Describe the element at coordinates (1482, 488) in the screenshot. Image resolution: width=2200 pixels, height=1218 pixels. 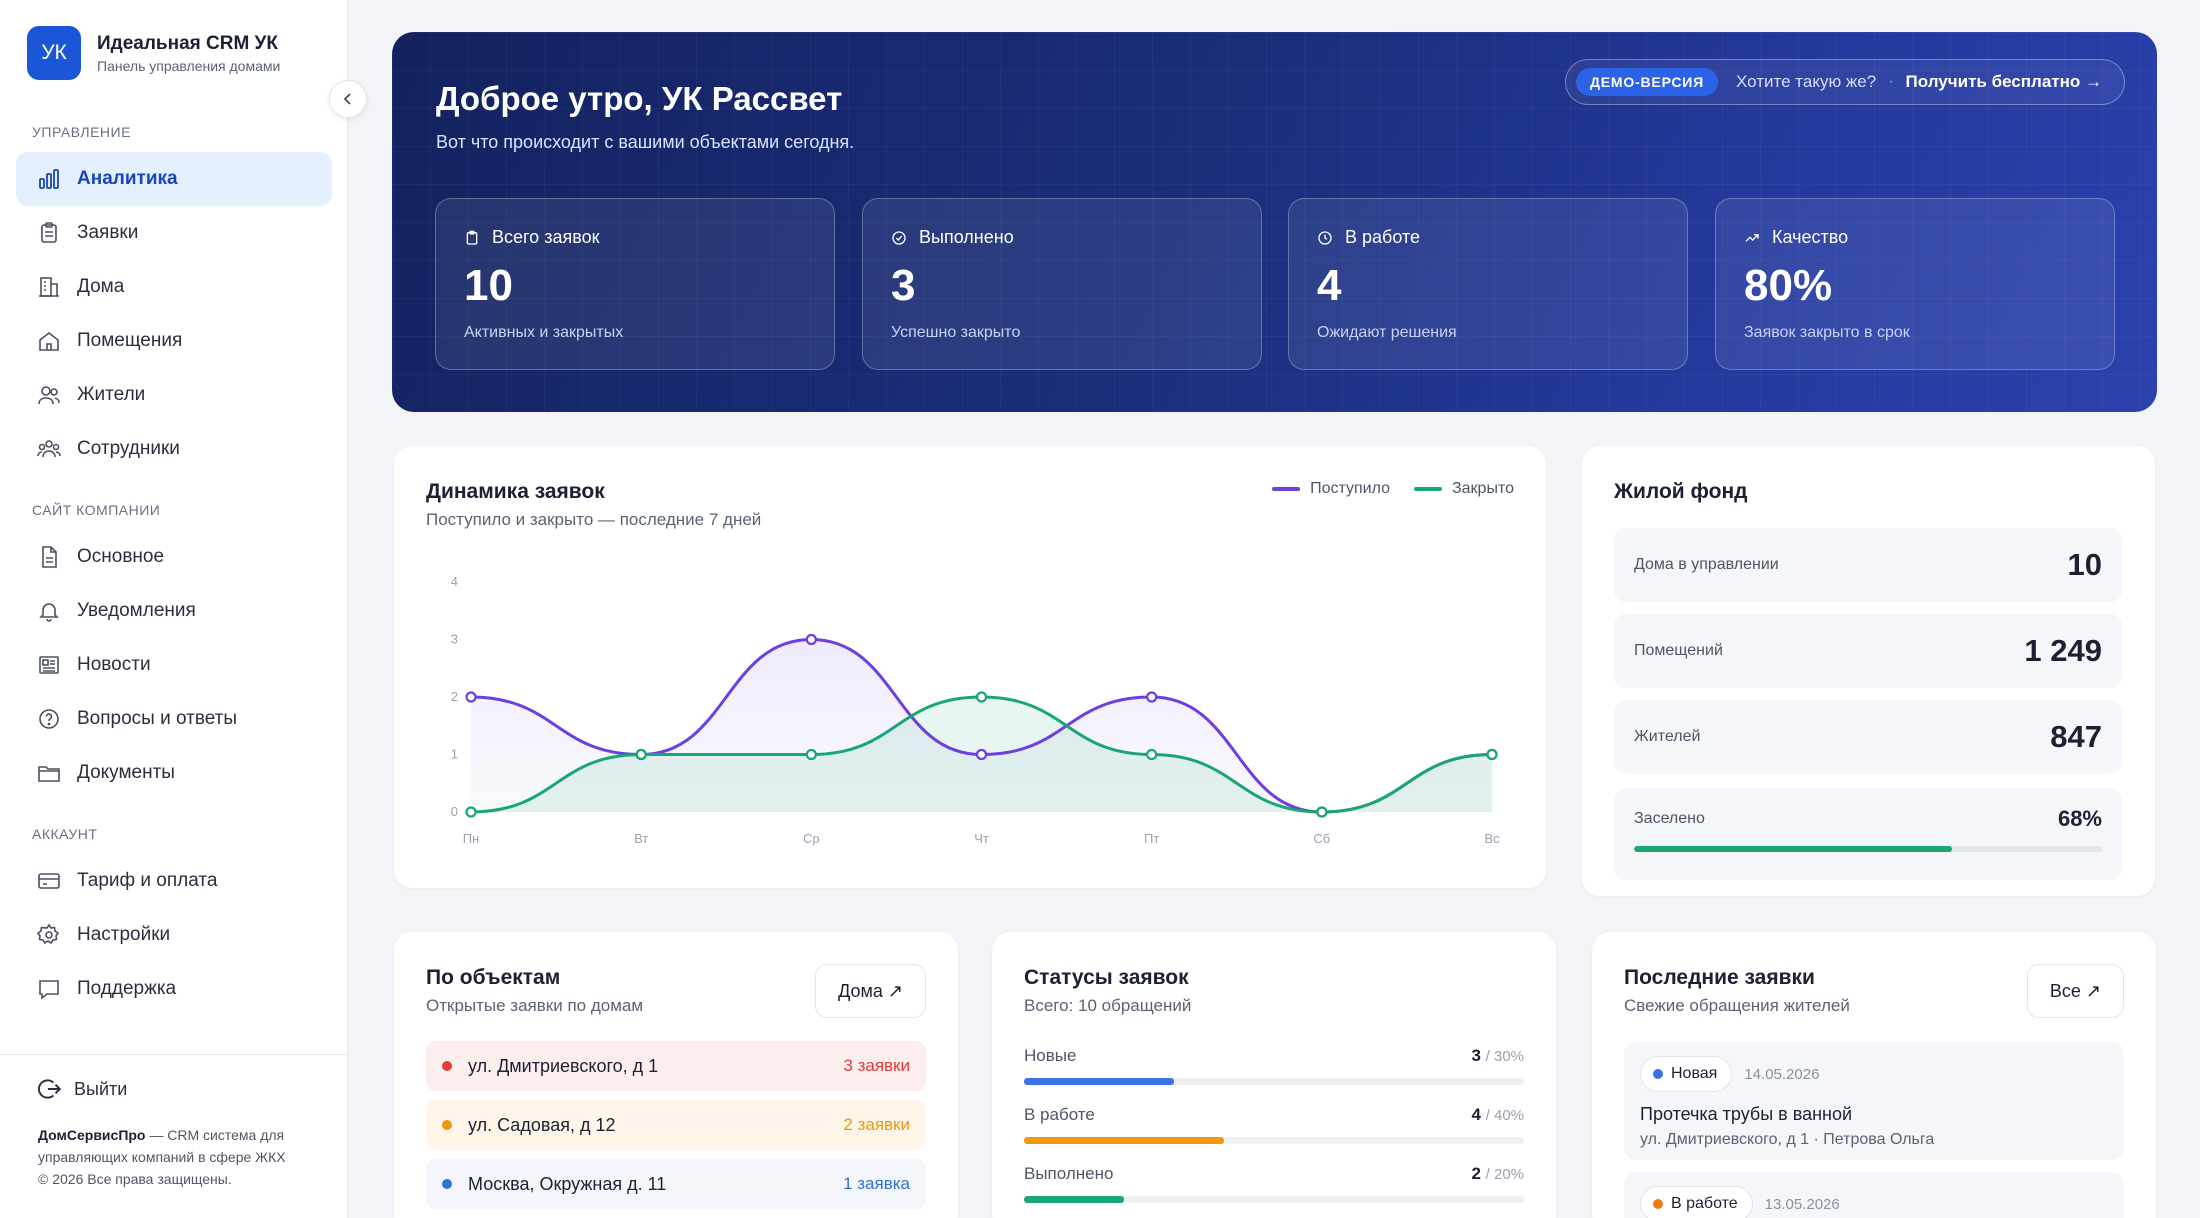
I see `legend-label-closed: Закрыто` at that location.